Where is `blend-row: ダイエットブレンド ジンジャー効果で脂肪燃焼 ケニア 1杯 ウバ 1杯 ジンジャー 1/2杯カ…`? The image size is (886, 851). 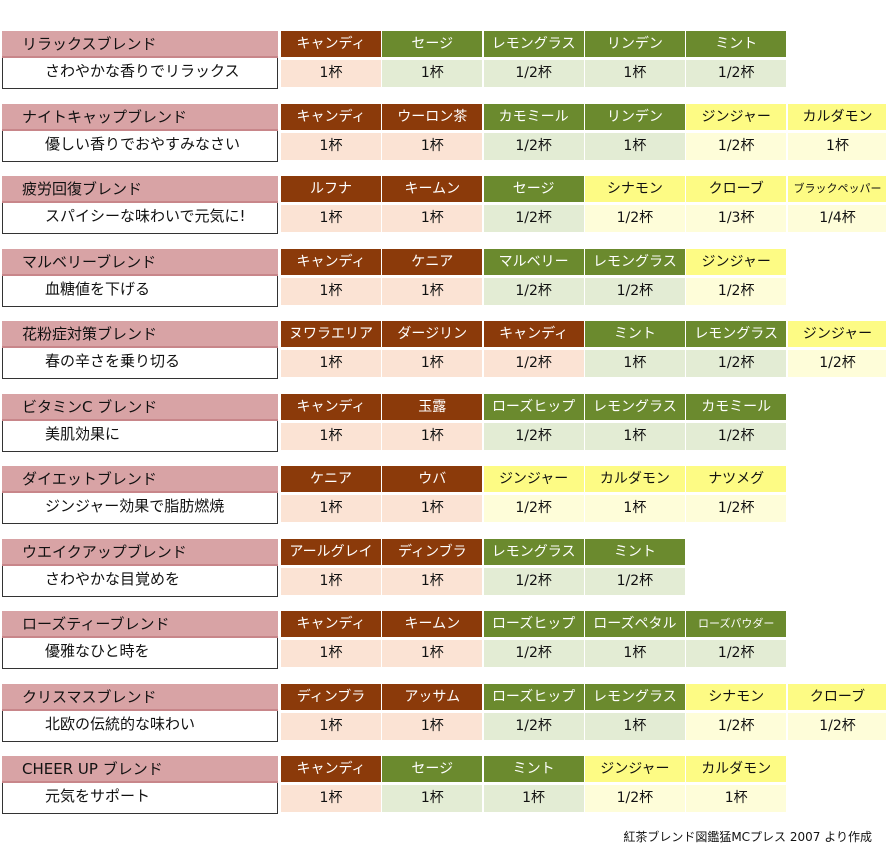
blend-row: ダイエットブレンド ジンジャー効果で脂肪燃焼 ケニア 1杯 ウバ 1杯 ジンジャー 1/2杯カ… is located at coordinates (443, 496).